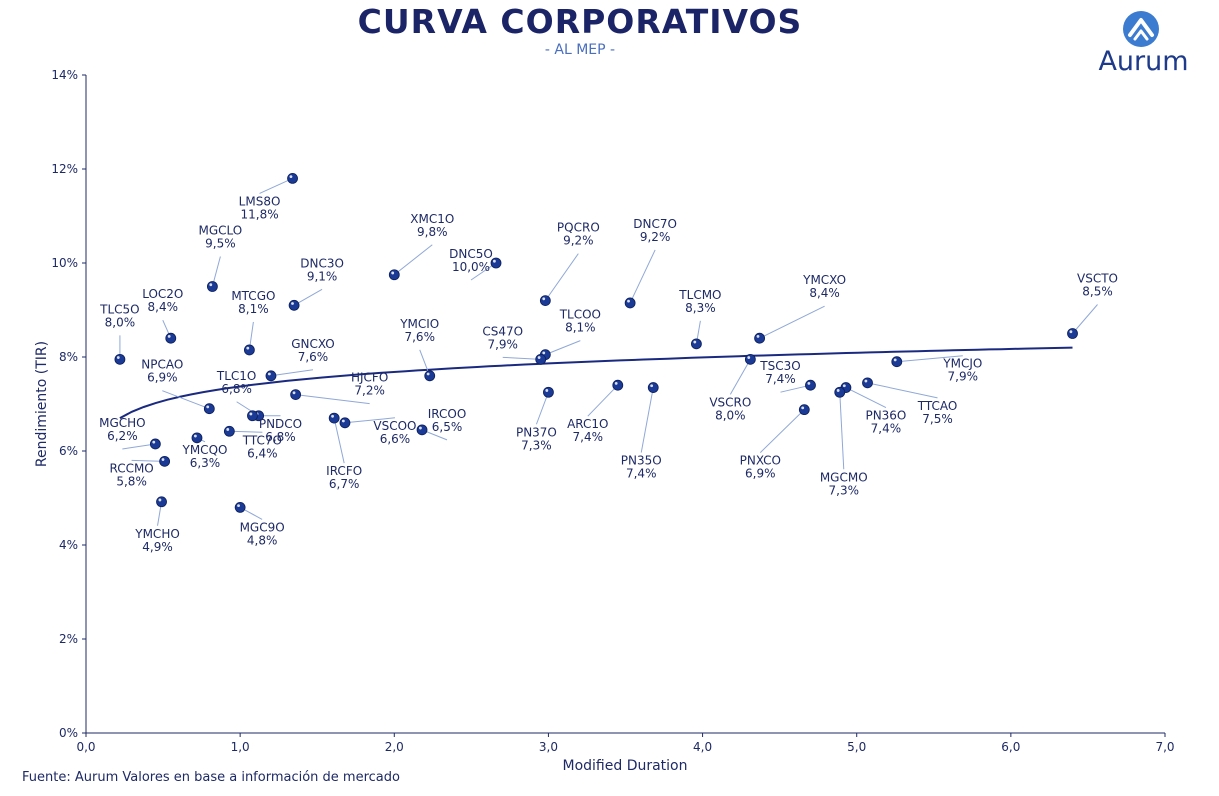 The image size is (1219, 796). Describe the element at coordinates (696, 344) in the screenshot. I see `point-tlcmo` at that location.